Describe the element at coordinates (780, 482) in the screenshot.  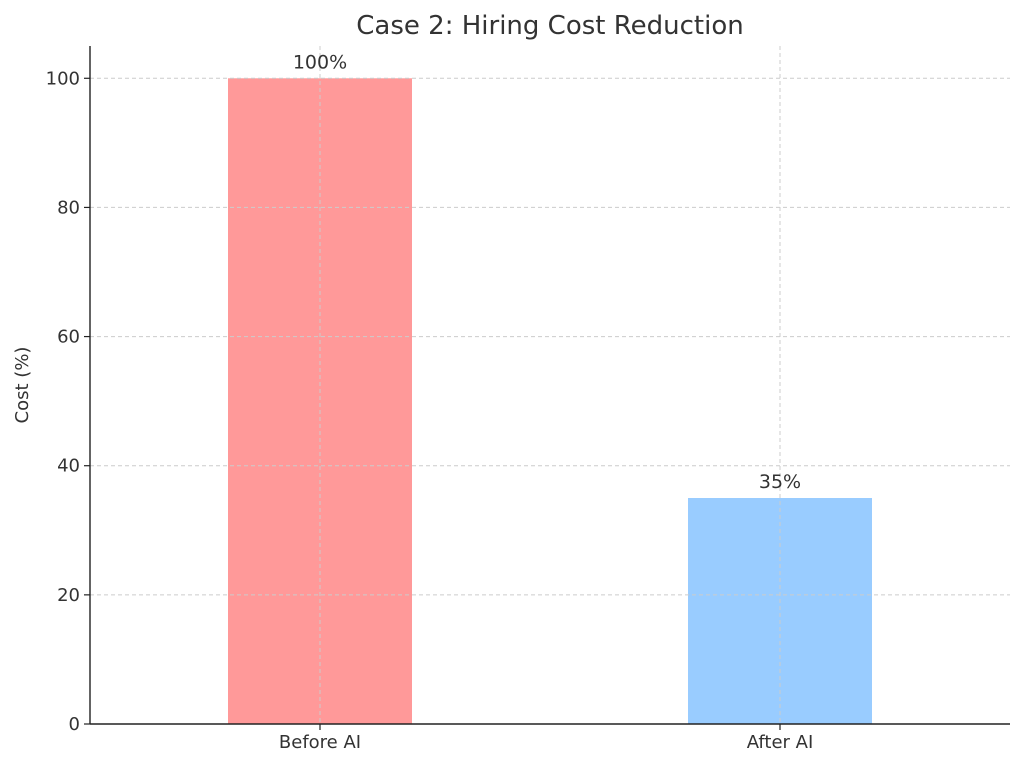
I see `bar-data-label: 35%` at that location.